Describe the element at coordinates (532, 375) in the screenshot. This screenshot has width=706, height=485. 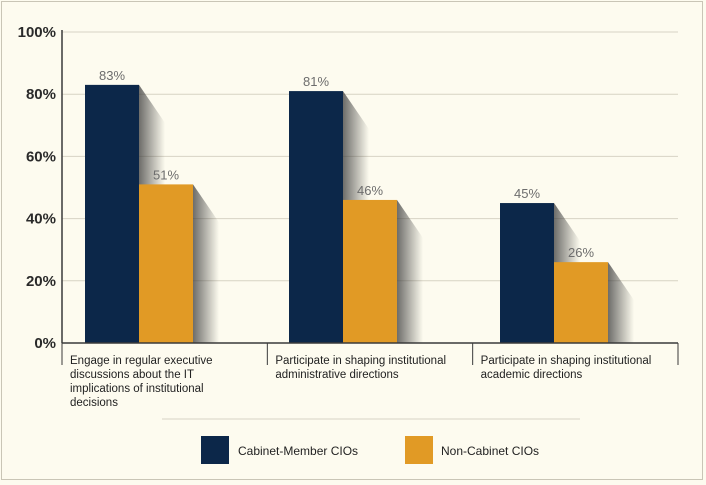
I see `category-label: academic directions` at that location.